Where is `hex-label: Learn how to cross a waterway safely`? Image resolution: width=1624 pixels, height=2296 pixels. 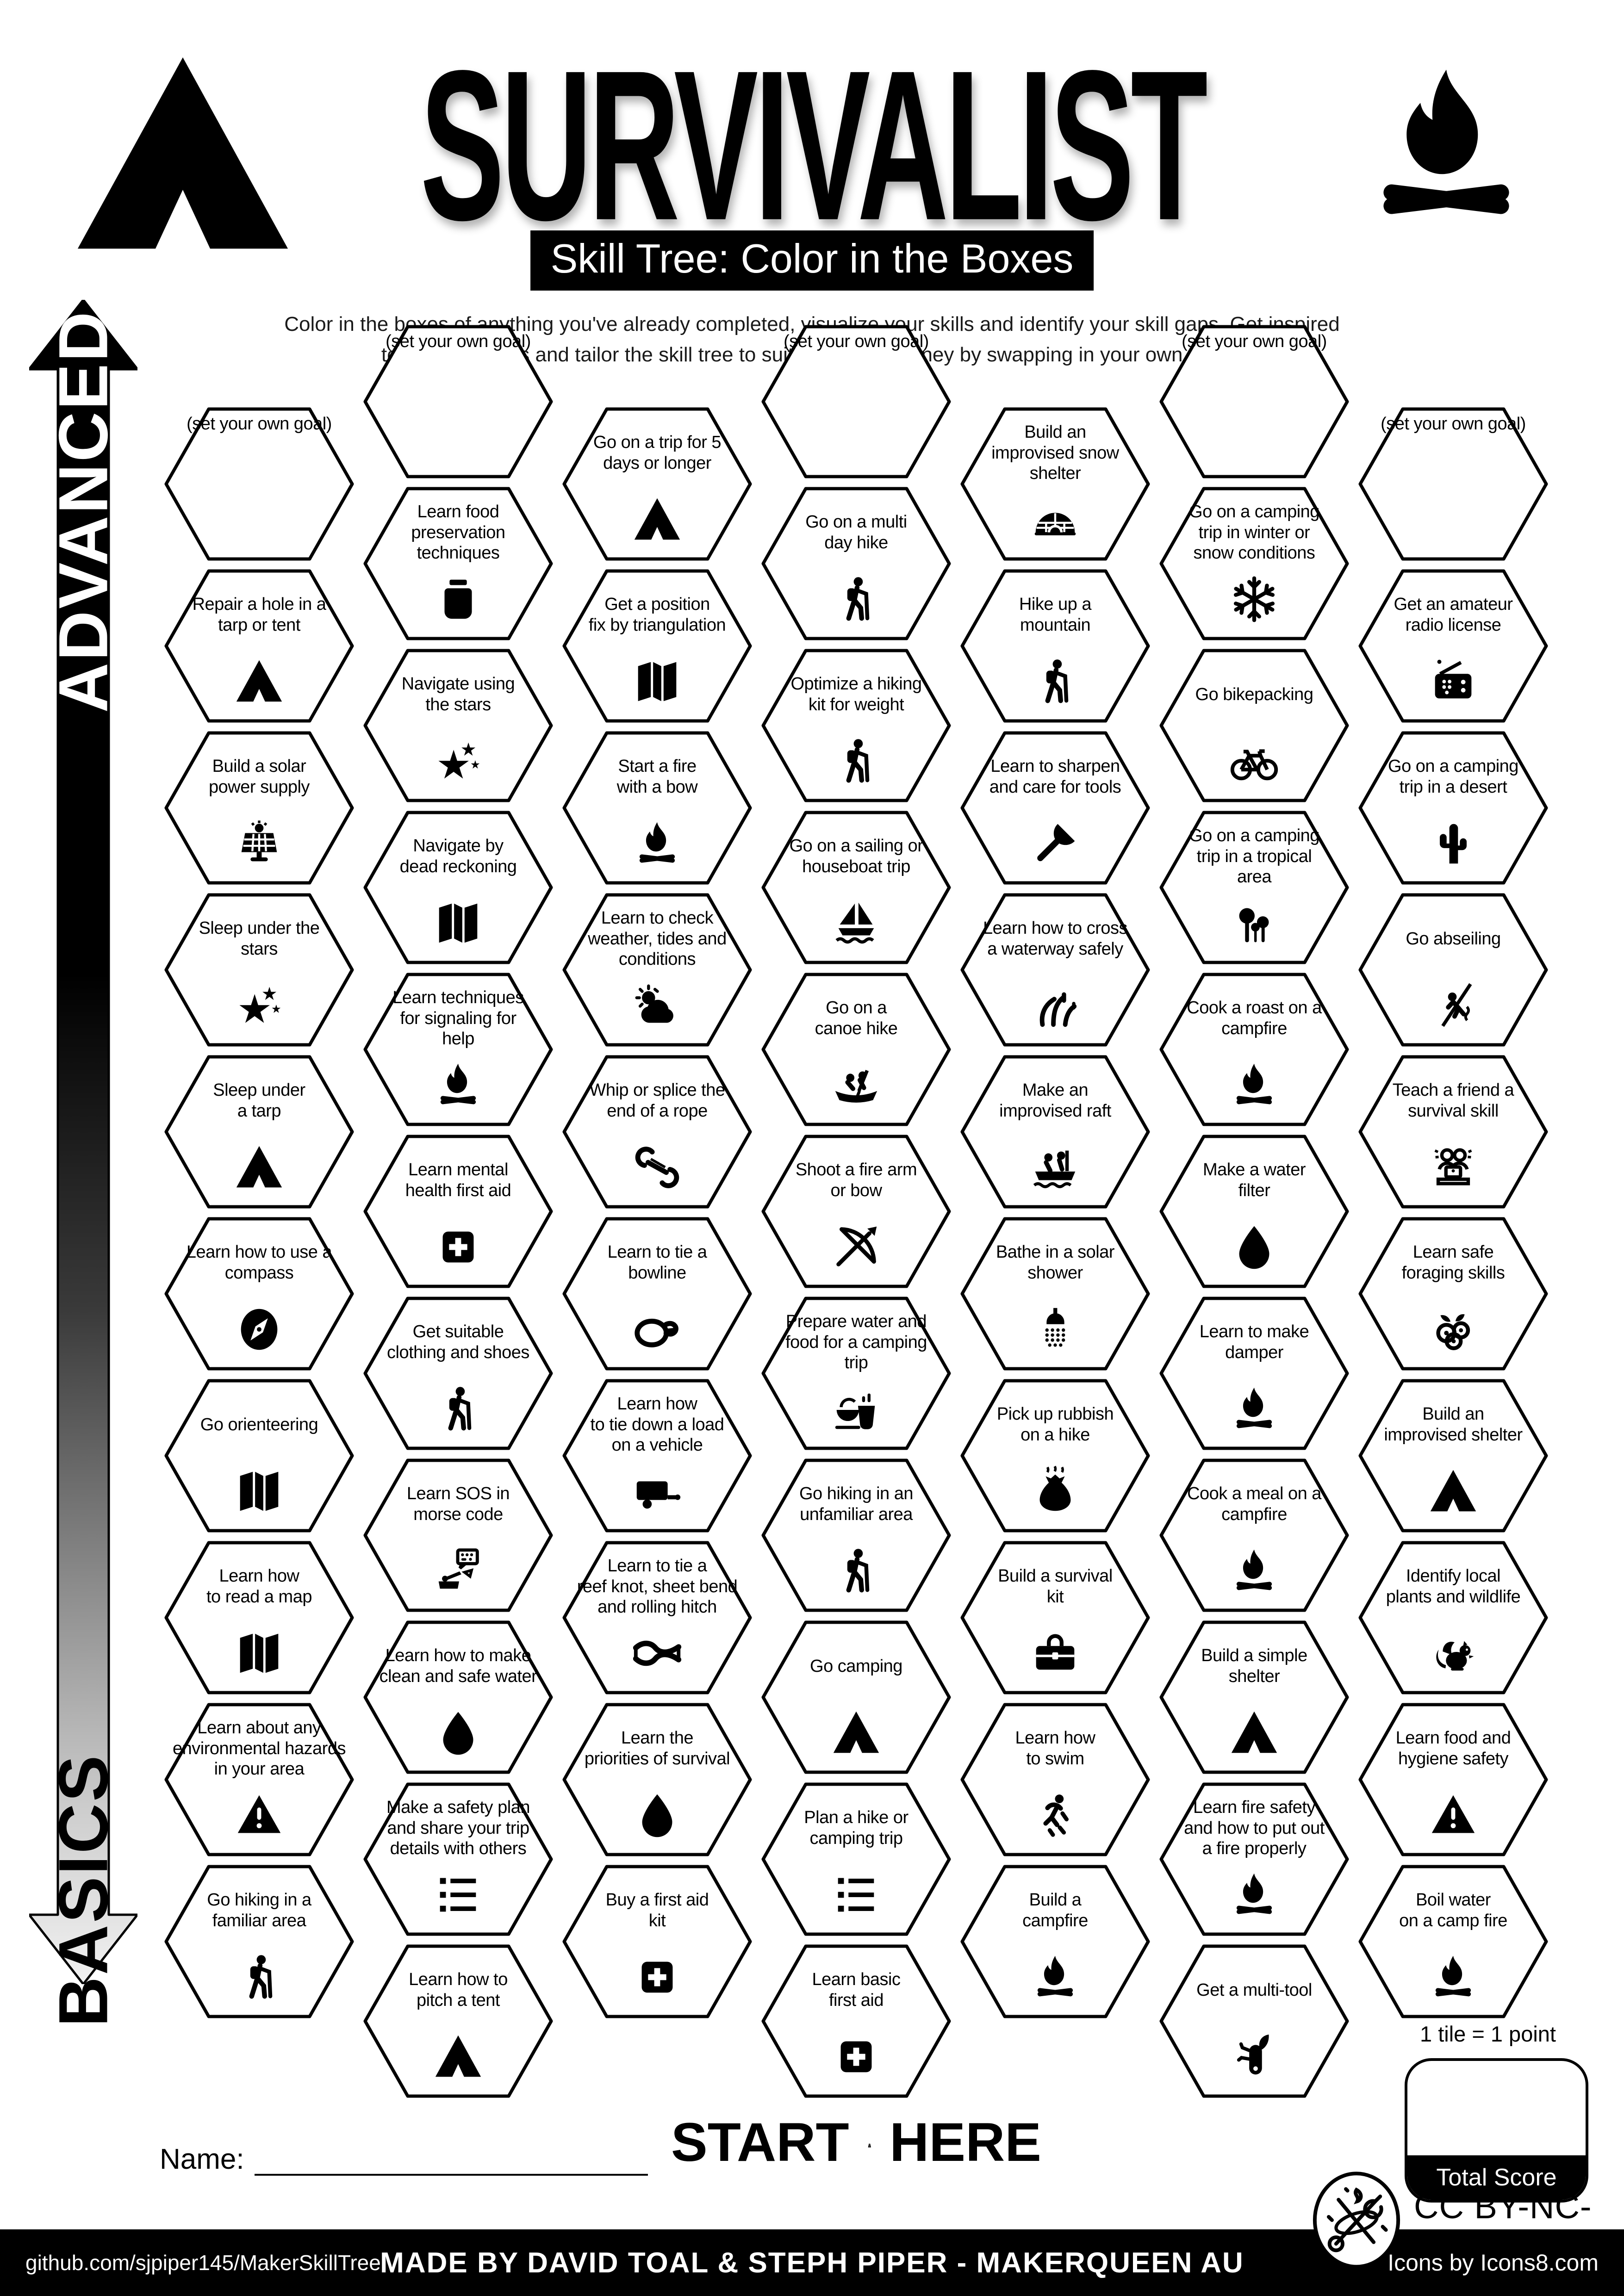
hex-label: Learn how to cross a waterway safely is located at coordinates (1055, 939).